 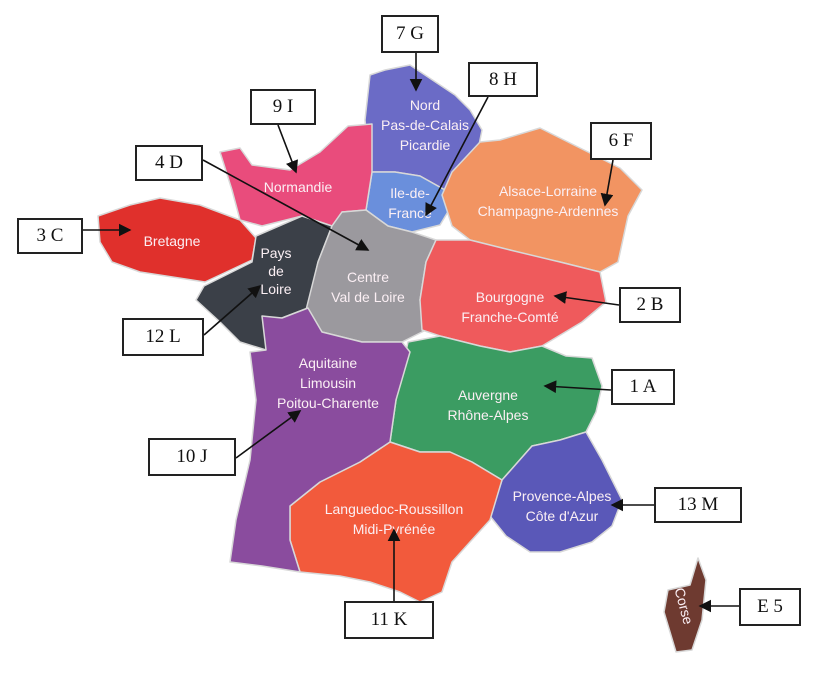 I want to click on region-label-line: de, so click(x=276, y=271).